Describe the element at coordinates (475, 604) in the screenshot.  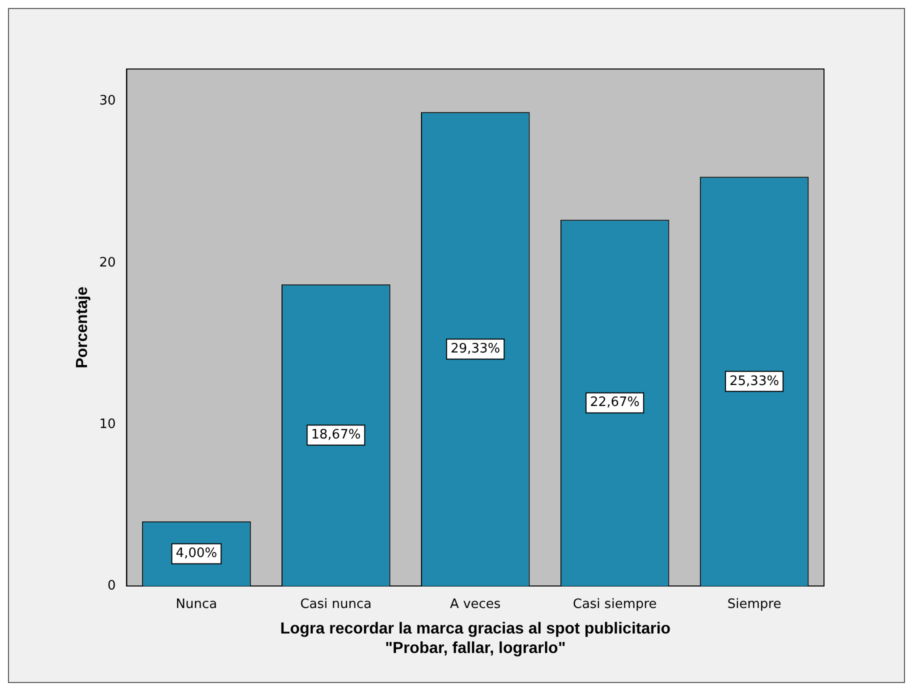
I see `x-tick-label: A veces` at that location.